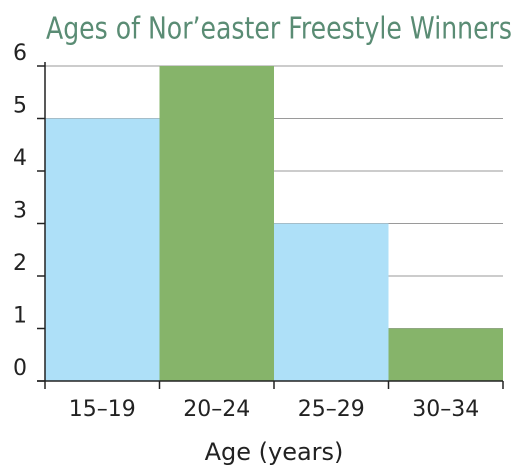  I want to click on y-tick-label: 6, so click(20, 53).